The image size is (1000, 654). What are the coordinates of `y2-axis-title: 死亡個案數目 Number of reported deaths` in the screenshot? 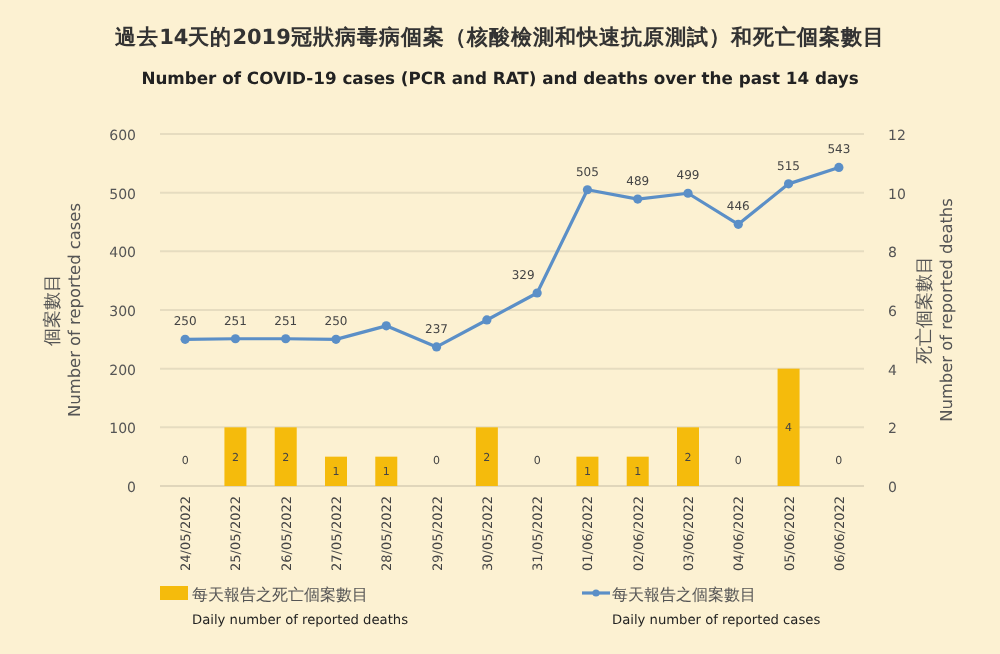 It's located at (935, 310).